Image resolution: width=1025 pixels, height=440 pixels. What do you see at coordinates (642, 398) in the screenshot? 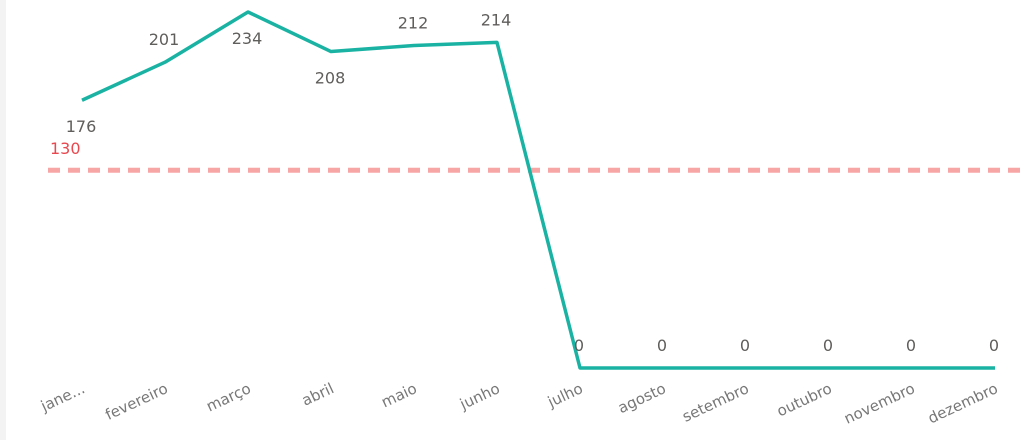
I see `x-tick-label: agosto` at bounding box center [642, 398].